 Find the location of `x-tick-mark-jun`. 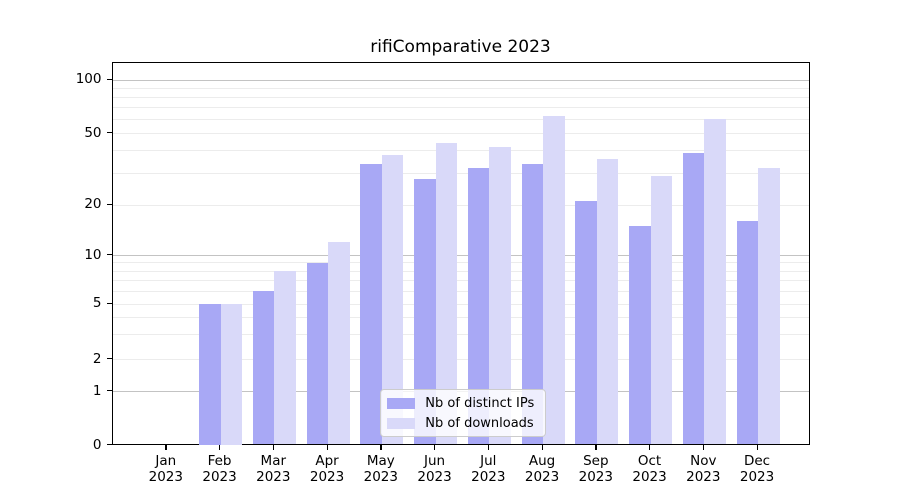

x-tick-mark-jun is located at coordinates (435, 447).